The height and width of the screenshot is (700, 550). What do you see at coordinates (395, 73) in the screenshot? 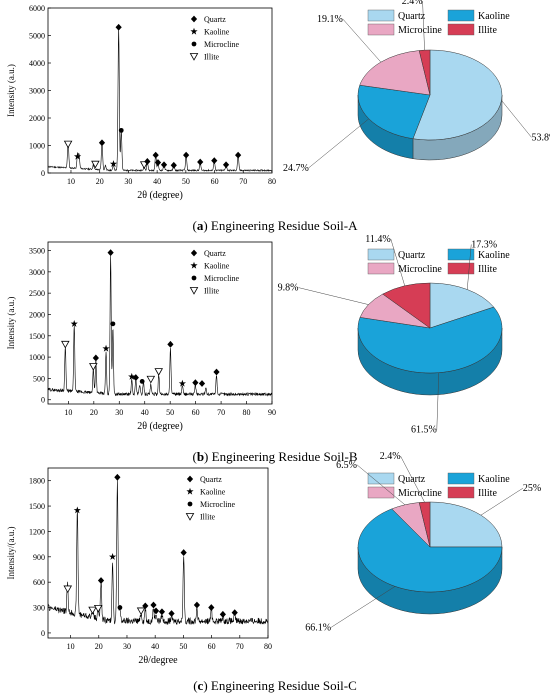
I see `pie-slice-microcline` at bounding box center [395, 73].